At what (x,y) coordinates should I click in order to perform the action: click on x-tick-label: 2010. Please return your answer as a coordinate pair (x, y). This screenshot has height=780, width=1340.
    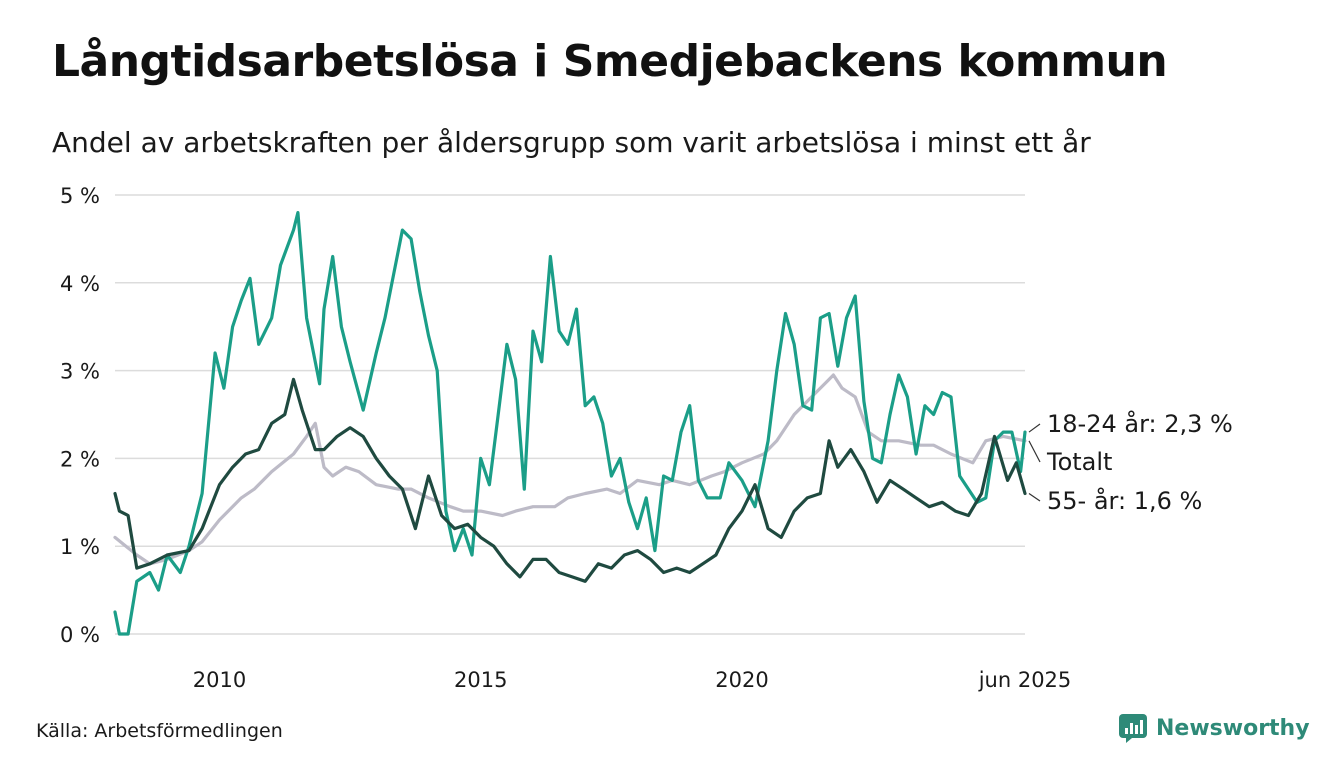
    Looking at the image, I should click on (219, 680).